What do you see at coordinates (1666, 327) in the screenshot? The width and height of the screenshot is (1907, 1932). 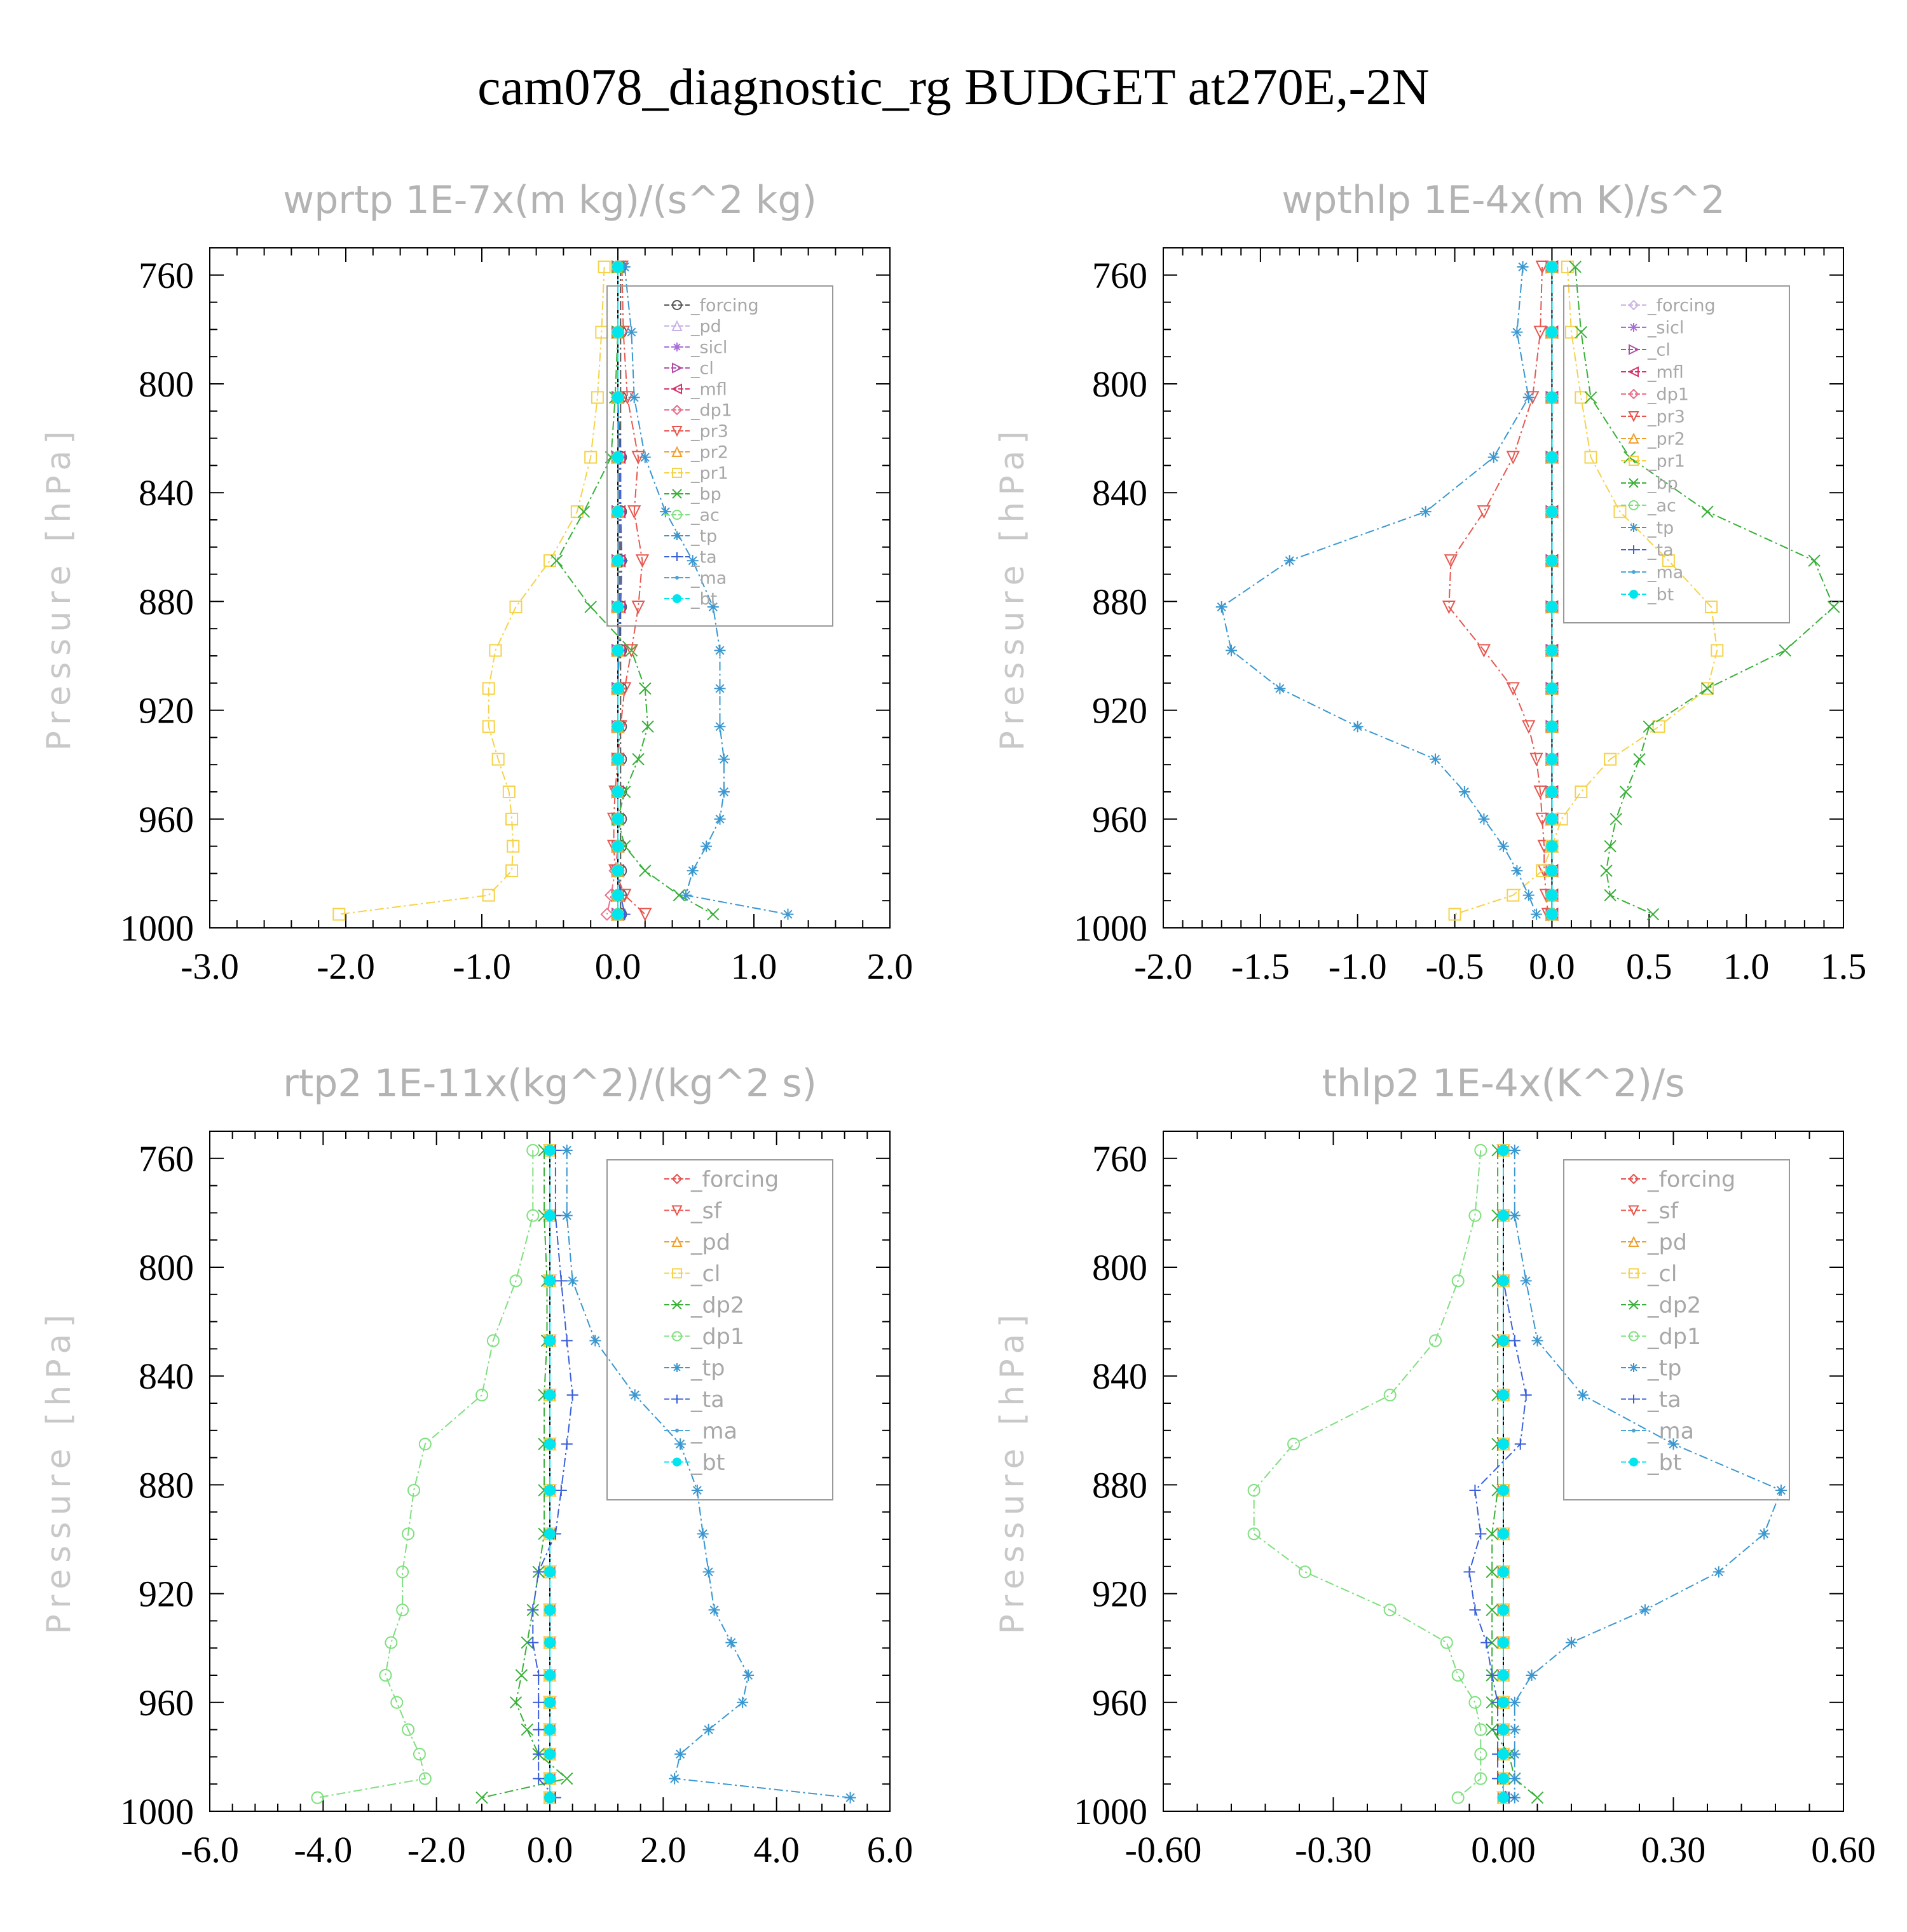 I see `legend-label: _sicl` at bounding box center [1666, 327].